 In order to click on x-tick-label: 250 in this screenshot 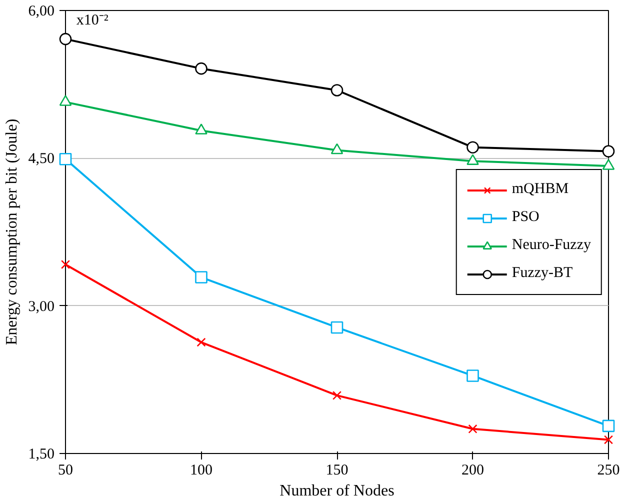, I will do `click(608, 470)`.